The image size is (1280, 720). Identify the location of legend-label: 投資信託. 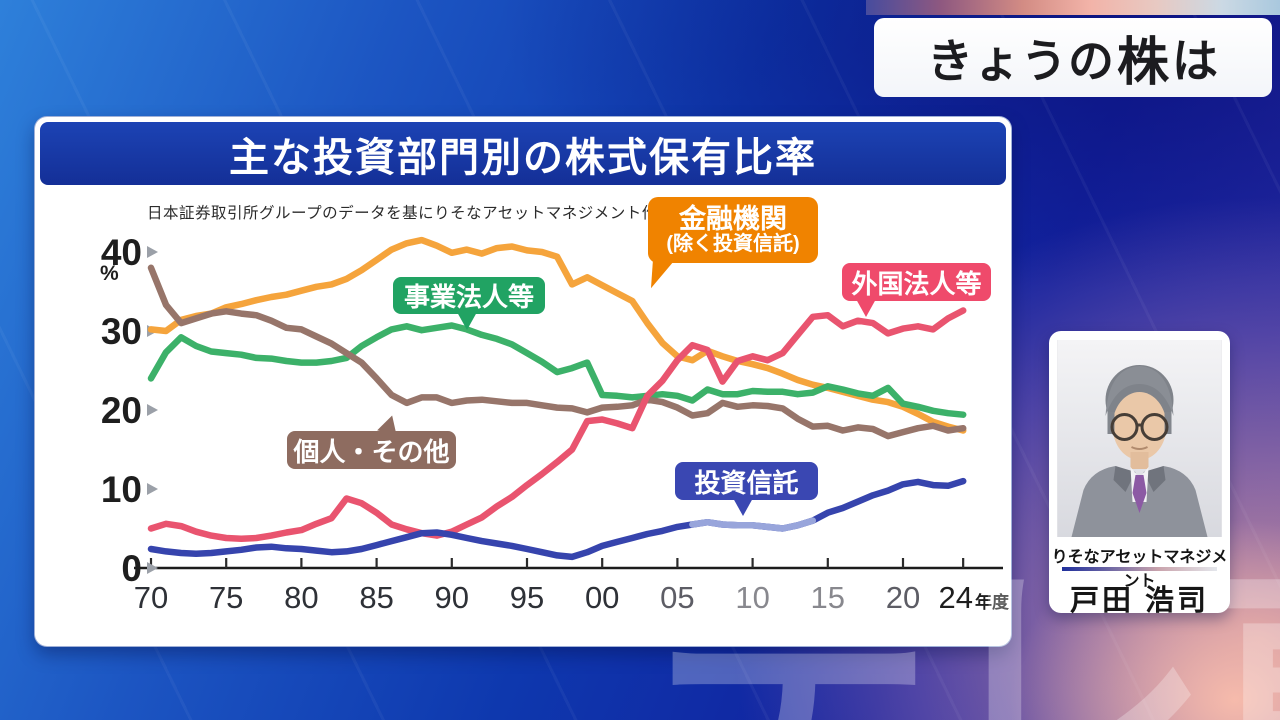
(746, 482).